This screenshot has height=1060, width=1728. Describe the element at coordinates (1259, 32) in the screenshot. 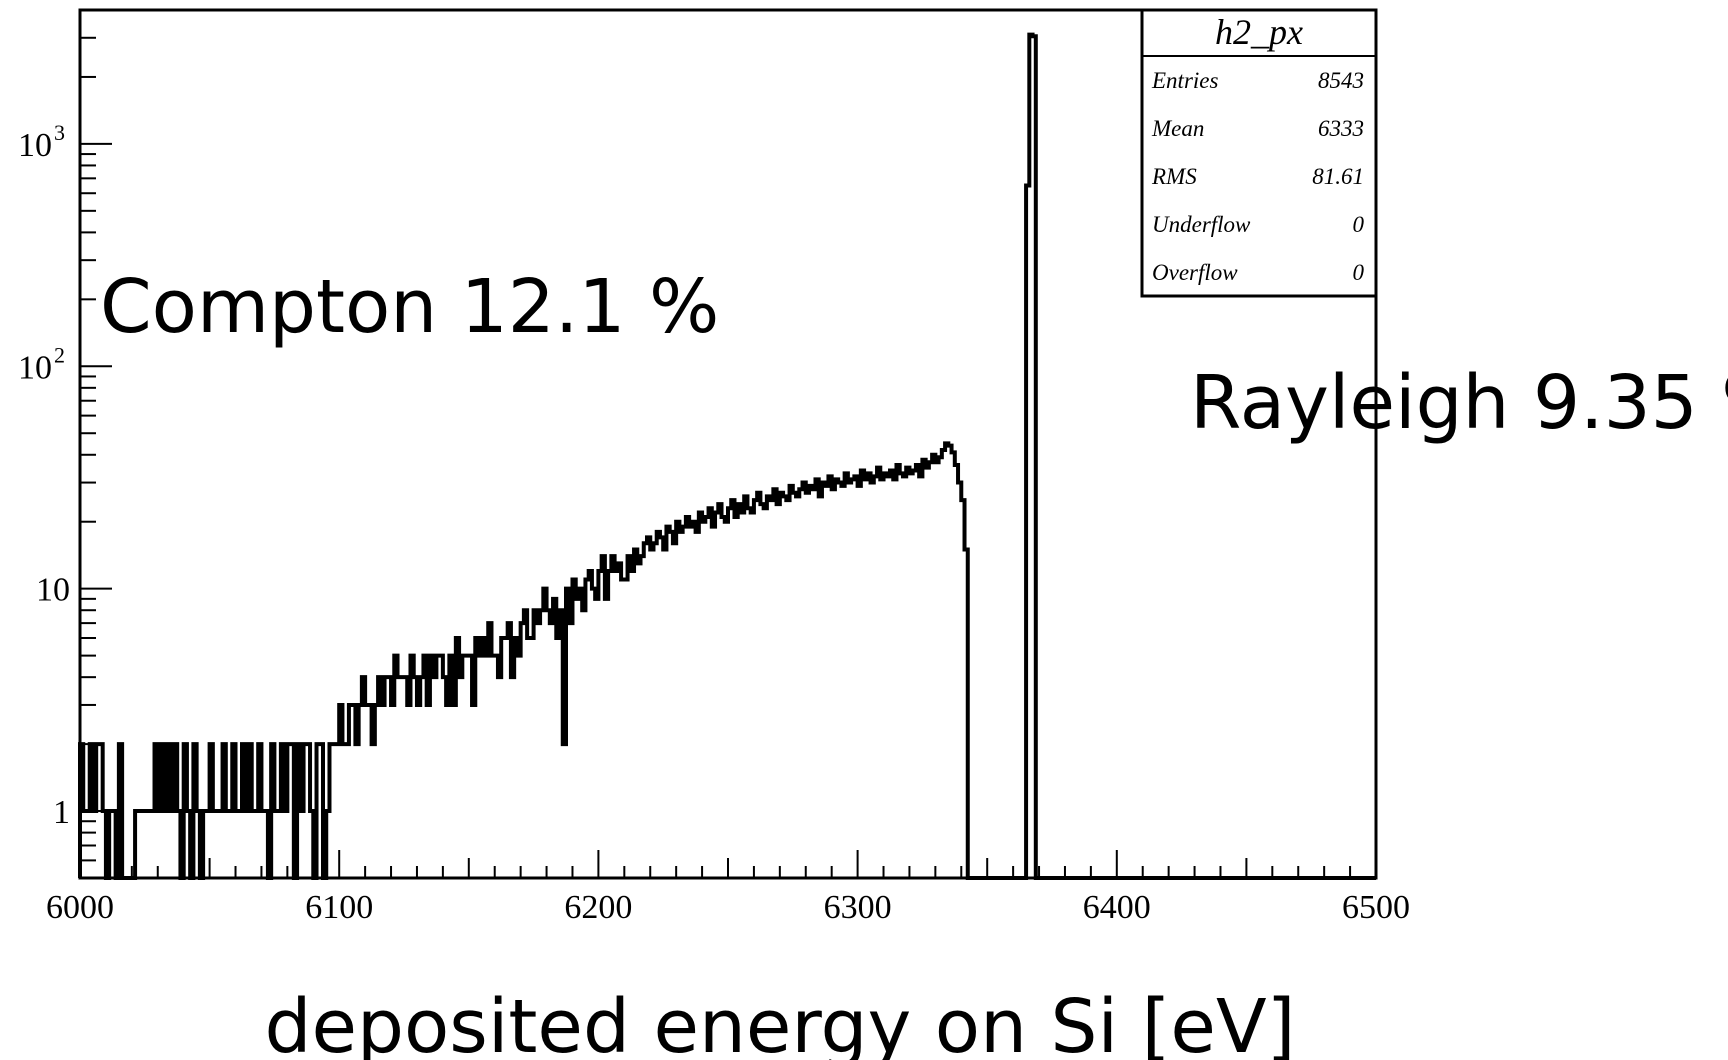

I see `stats-box-title: h2_px` at that location.